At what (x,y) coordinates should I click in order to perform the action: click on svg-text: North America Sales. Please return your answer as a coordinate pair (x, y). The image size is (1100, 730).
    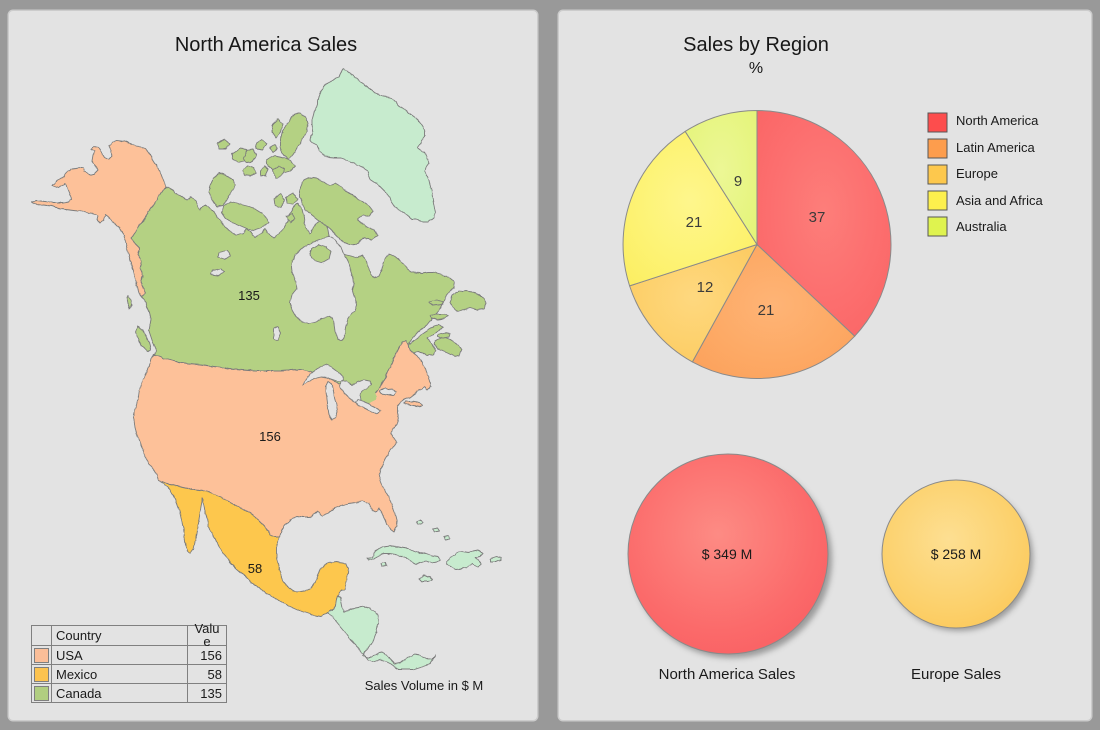
    Looking at the image, I should click on (727, 674).